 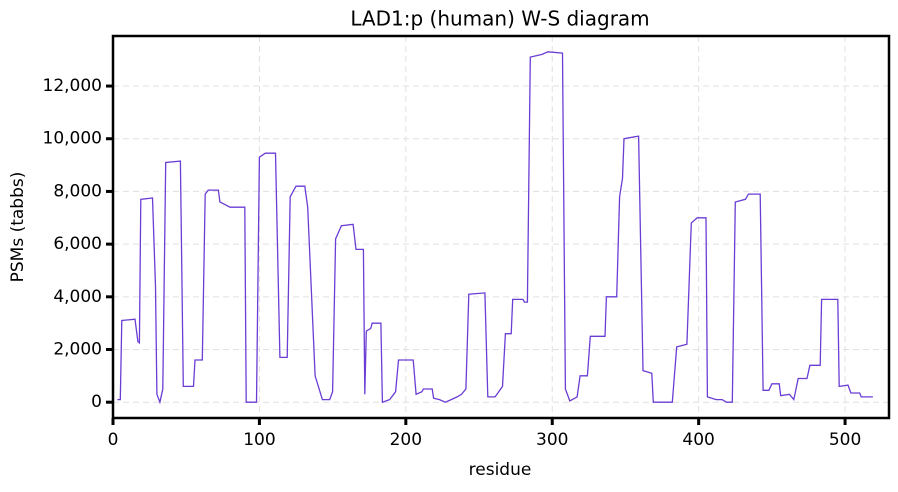 What do you see at coordinates (72, 86) in the screenshot?
I see `y-tick-label: 12,000` at bounding box center [72, 86].